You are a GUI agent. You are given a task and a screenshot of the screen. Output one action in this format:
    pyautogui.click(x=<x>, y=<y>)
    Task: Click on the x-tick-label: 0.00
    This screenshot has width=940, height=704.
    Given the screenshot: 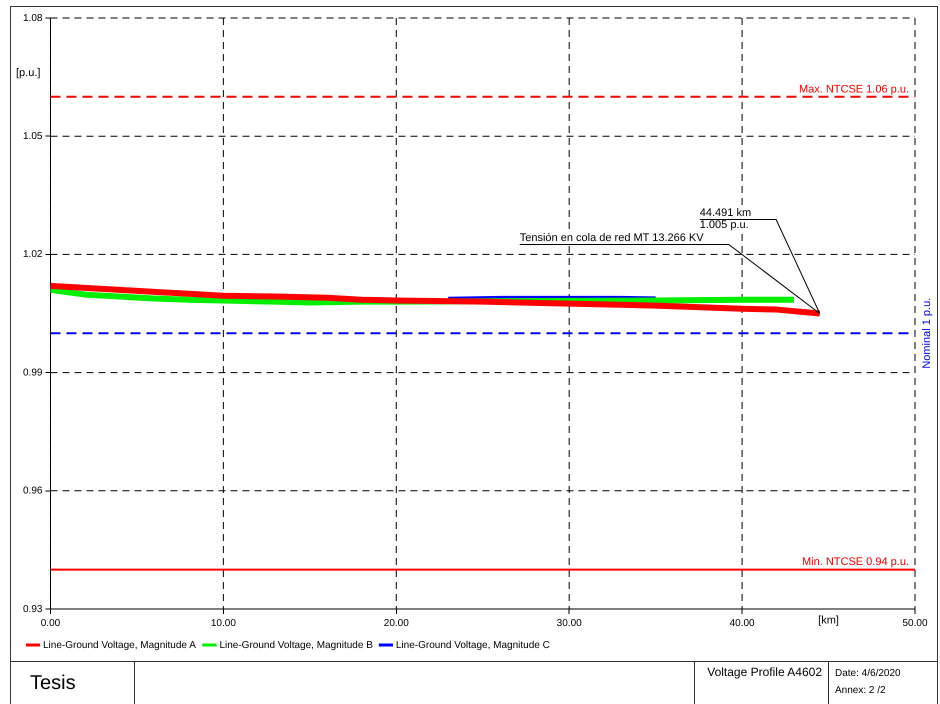 What is the action you would take?
    pyautogui.click(x=50, y=623)
    